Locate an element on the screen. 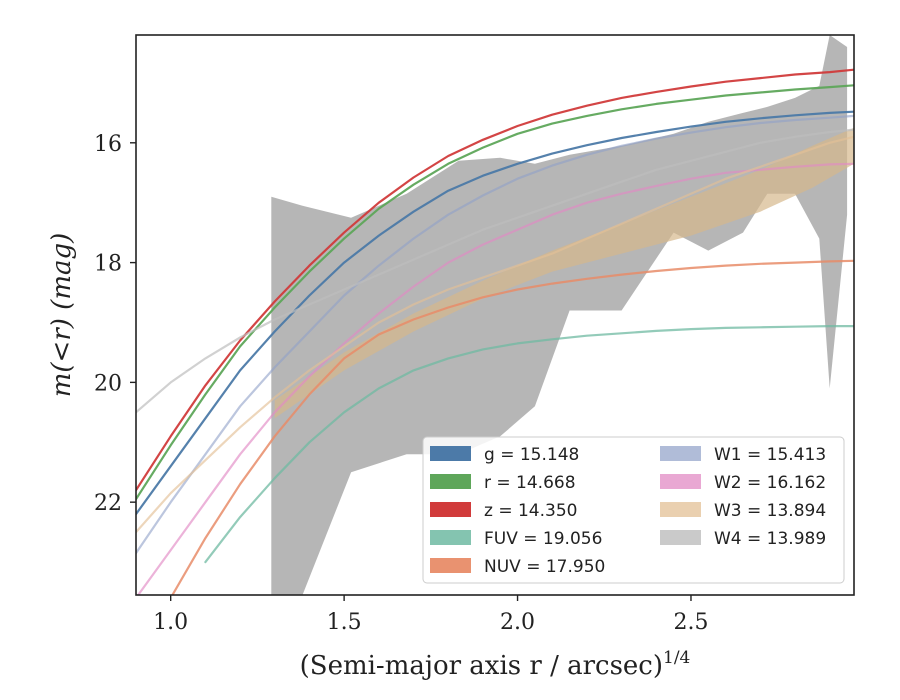 Image resolution: width=900 pixels, height=700 pixels. legend-box is located at coordinates (633, 510).